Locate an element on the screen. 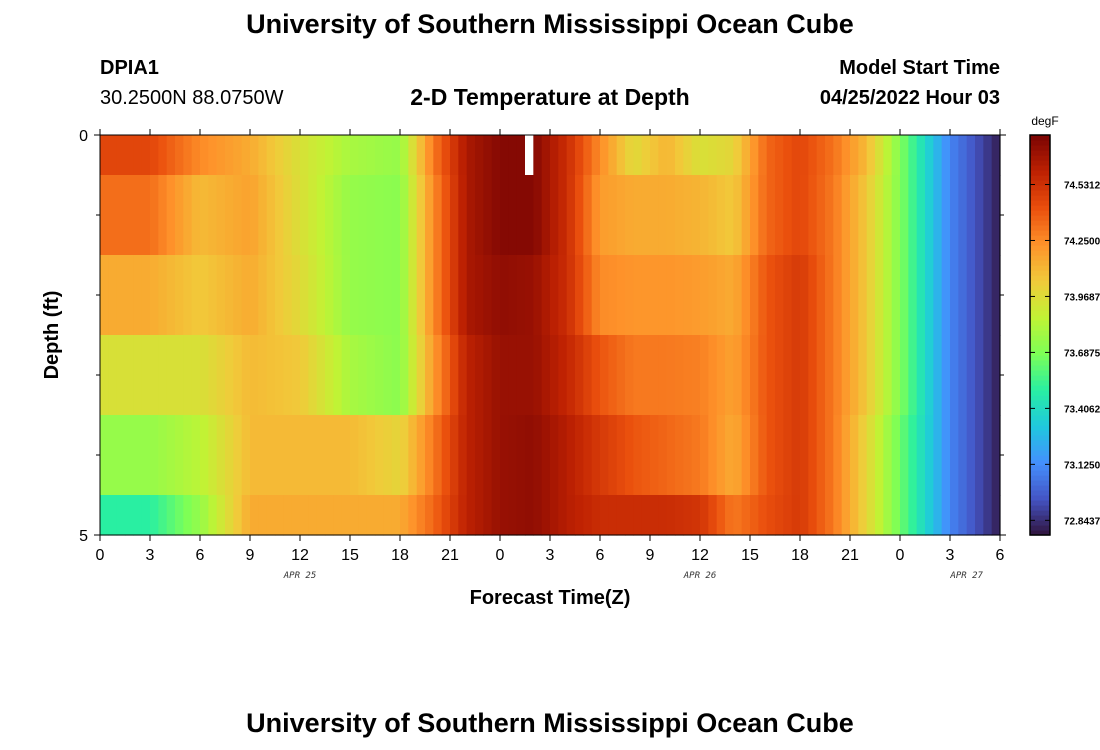 The width and height of the screenshot is (1100, 750). y-tick-label: 0 is located at coordinates (83, 136).